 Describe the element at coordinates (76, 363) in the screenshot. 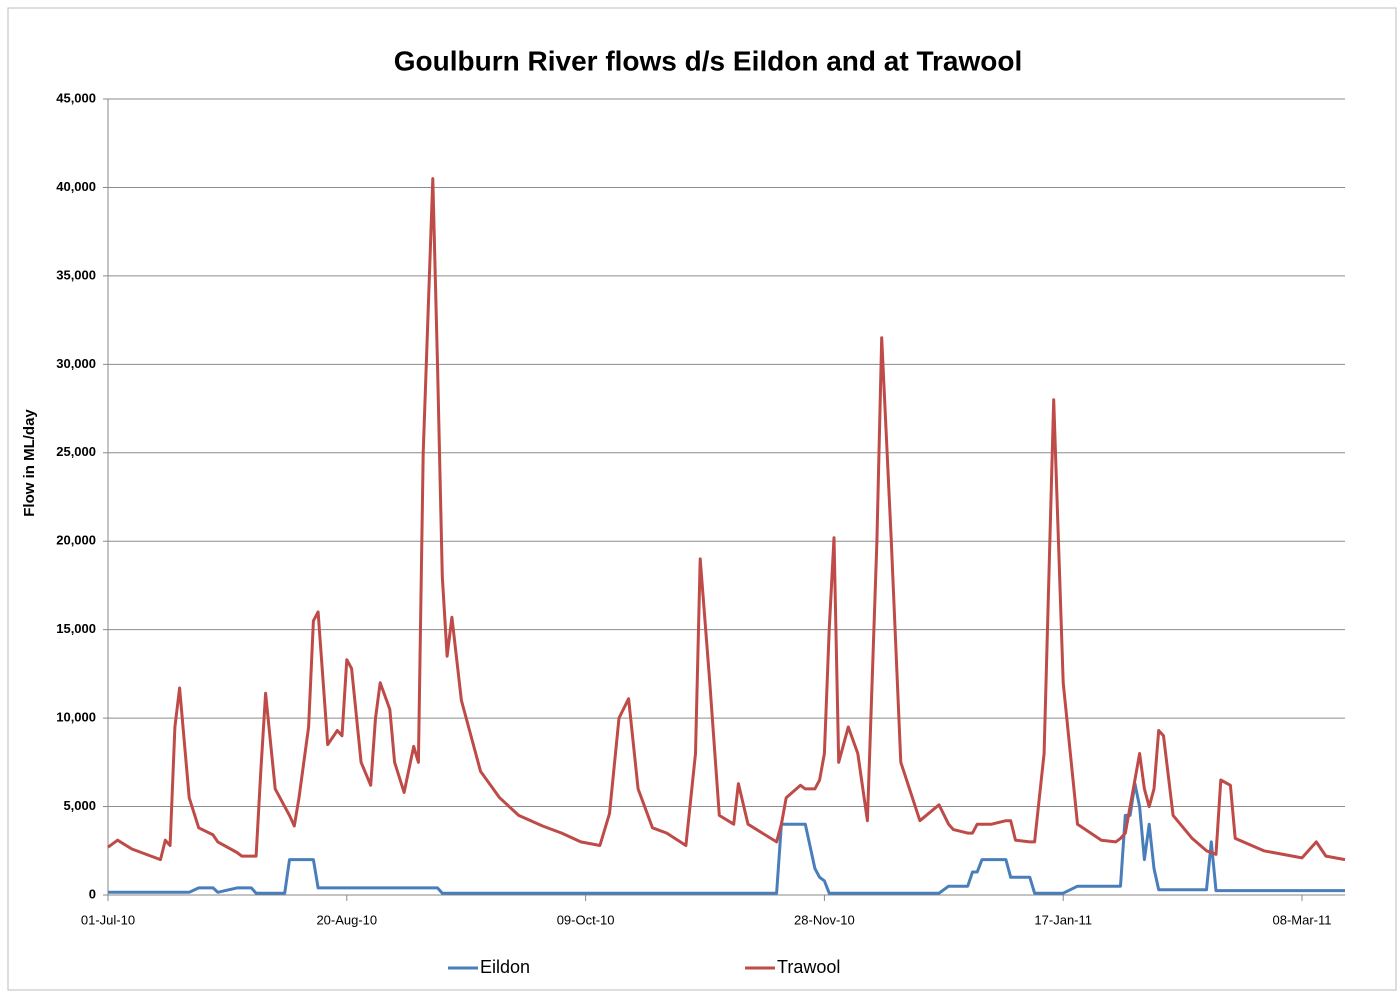

I see `y-tick-label: 30,000` at that location.